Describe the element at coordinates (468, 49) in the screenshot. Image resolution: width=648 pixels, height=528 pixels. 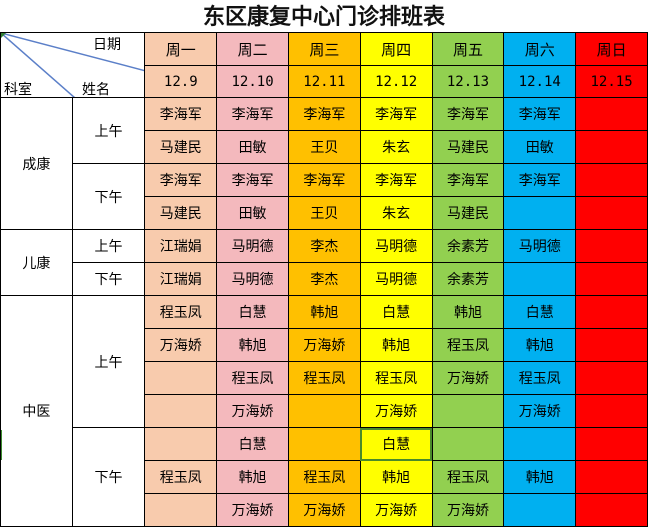
I see `weekday-header: 周五` at that location.